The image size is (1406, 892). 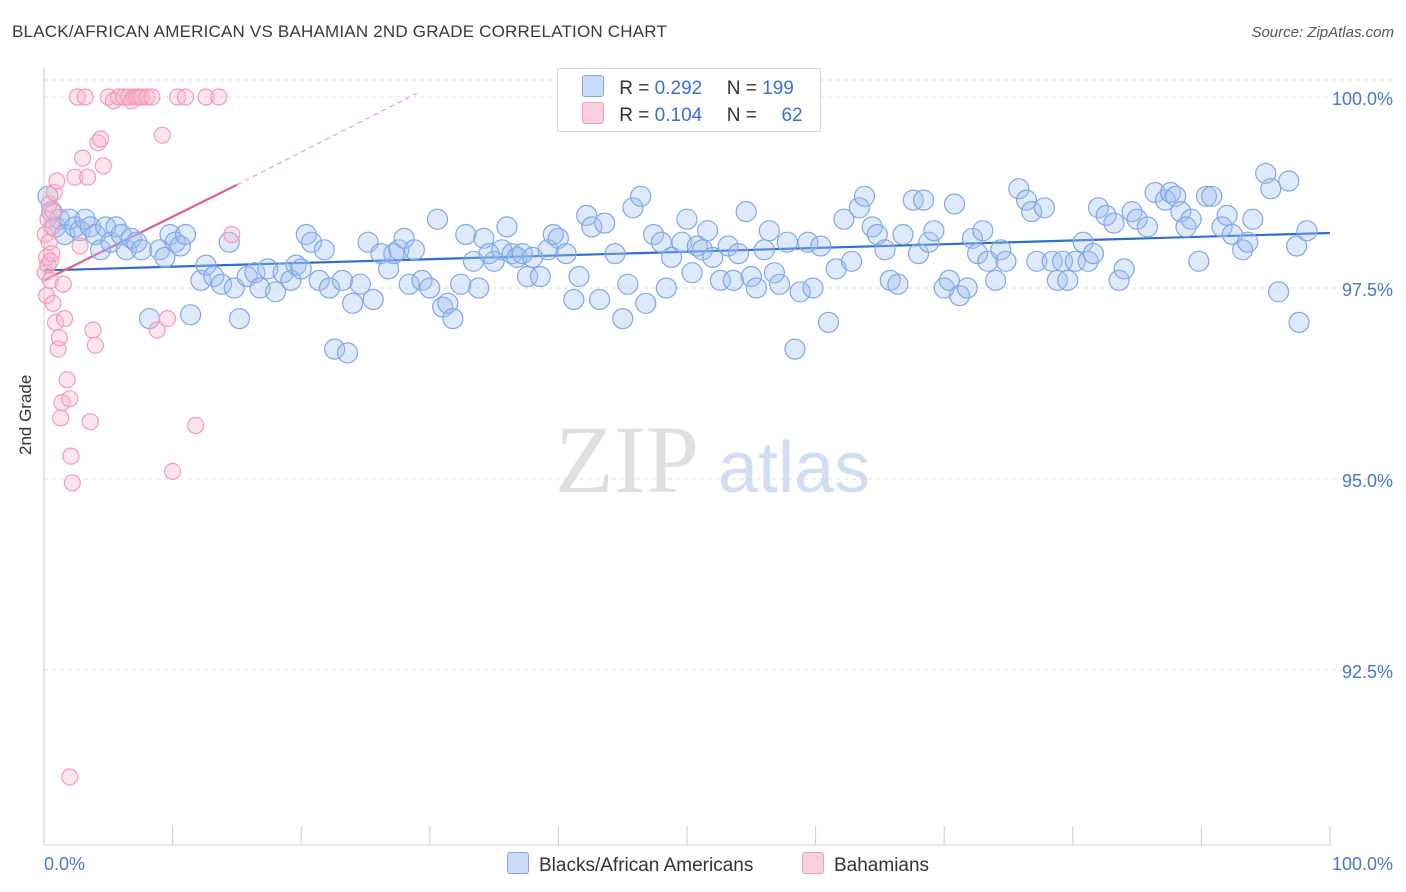 I want to click on watermark-zip: ZIP, so click(x=627, y=459).